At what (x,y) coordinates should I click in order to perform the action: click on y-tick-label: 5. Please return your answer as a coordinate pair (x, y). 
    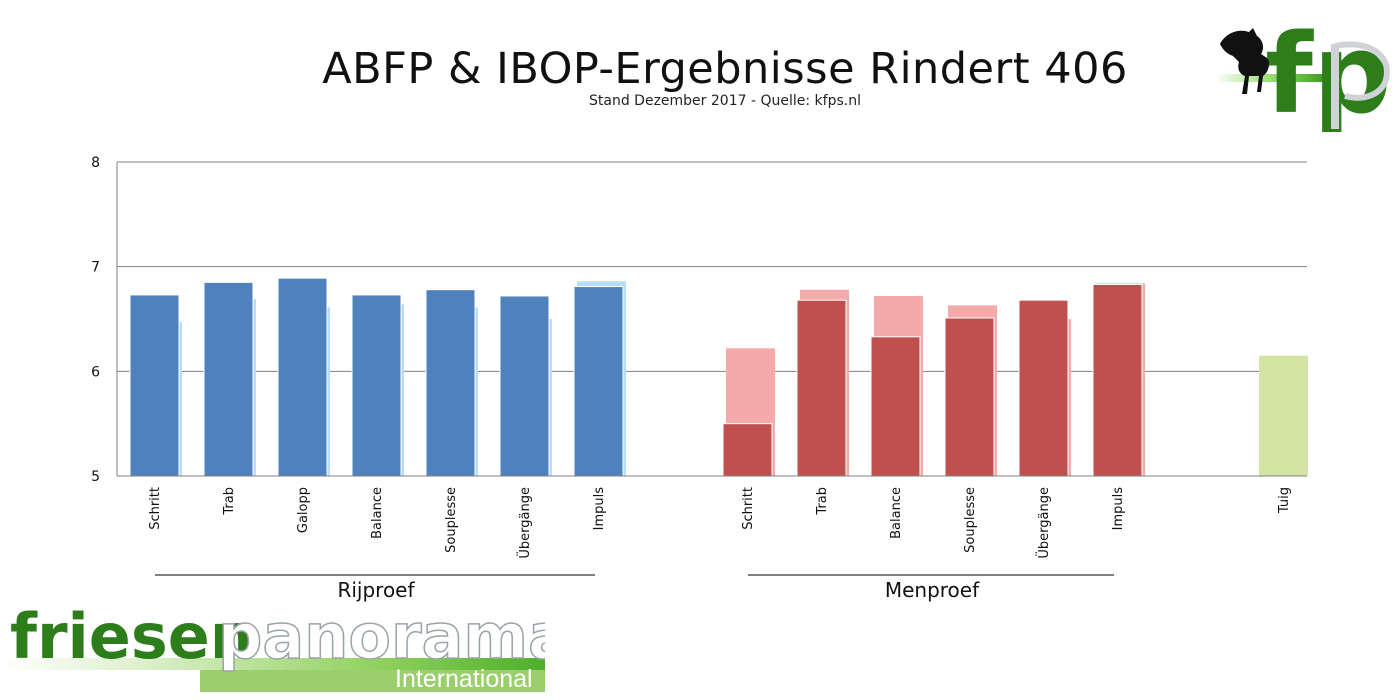
    Looking at the image, I should click on (95, 477).